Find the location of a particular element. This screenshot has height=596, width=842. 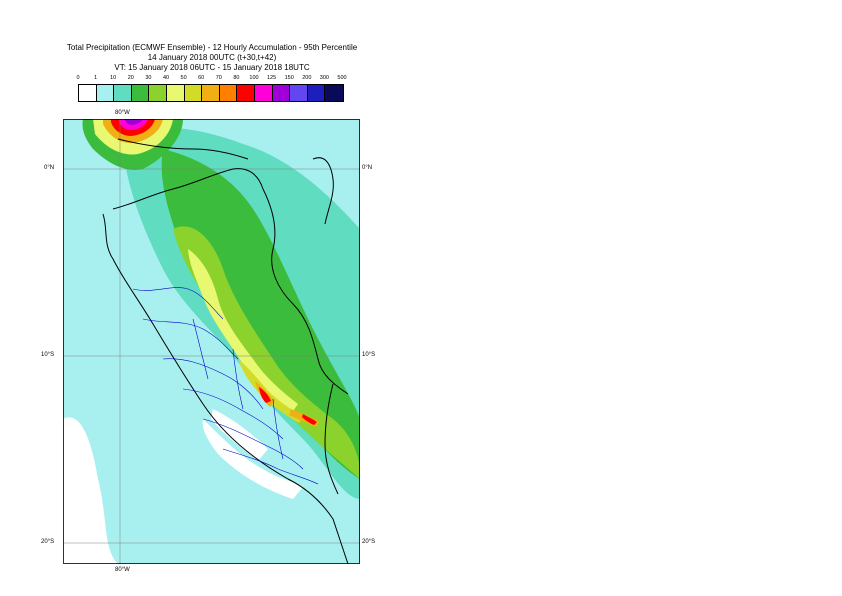

lat-label-10s-right: 10°S is located at coordinates (369, 355).